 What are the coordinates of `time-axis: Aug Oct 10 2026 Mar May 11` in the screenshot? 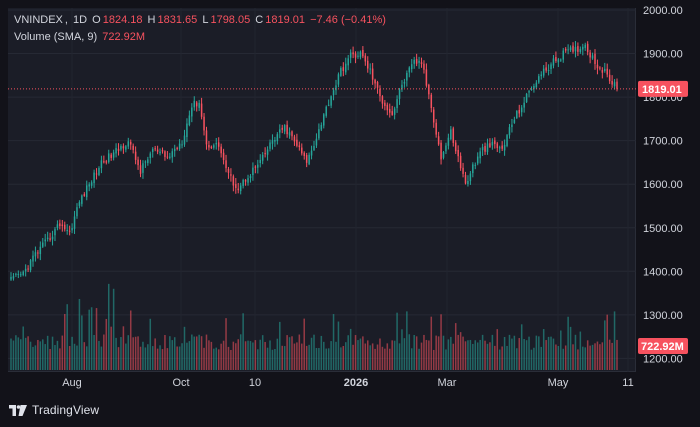 It's located at (348, 383).